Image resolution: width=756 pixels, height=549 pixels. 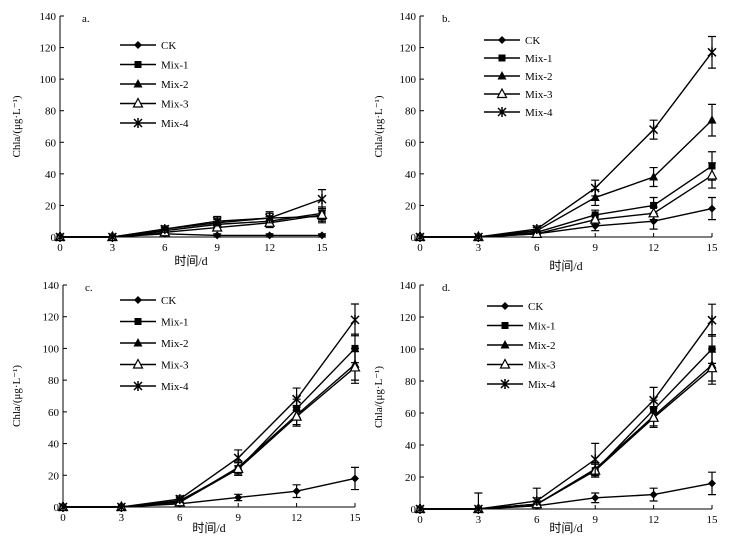 What do you see at coordinates (446, 288) in the screenshot?
I see `panel-label: d.` at bounding box center [446, 288].